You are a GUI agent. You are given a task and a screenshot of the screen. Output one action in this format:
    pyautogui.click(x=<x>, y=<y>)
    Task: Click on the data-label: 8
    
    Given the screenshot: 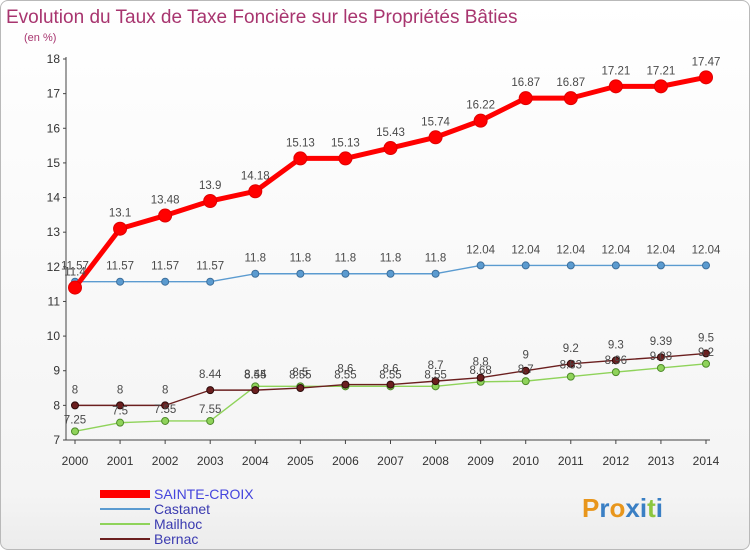 What is the action you would take?
    pyautogui.click(x=75, y=390)
    